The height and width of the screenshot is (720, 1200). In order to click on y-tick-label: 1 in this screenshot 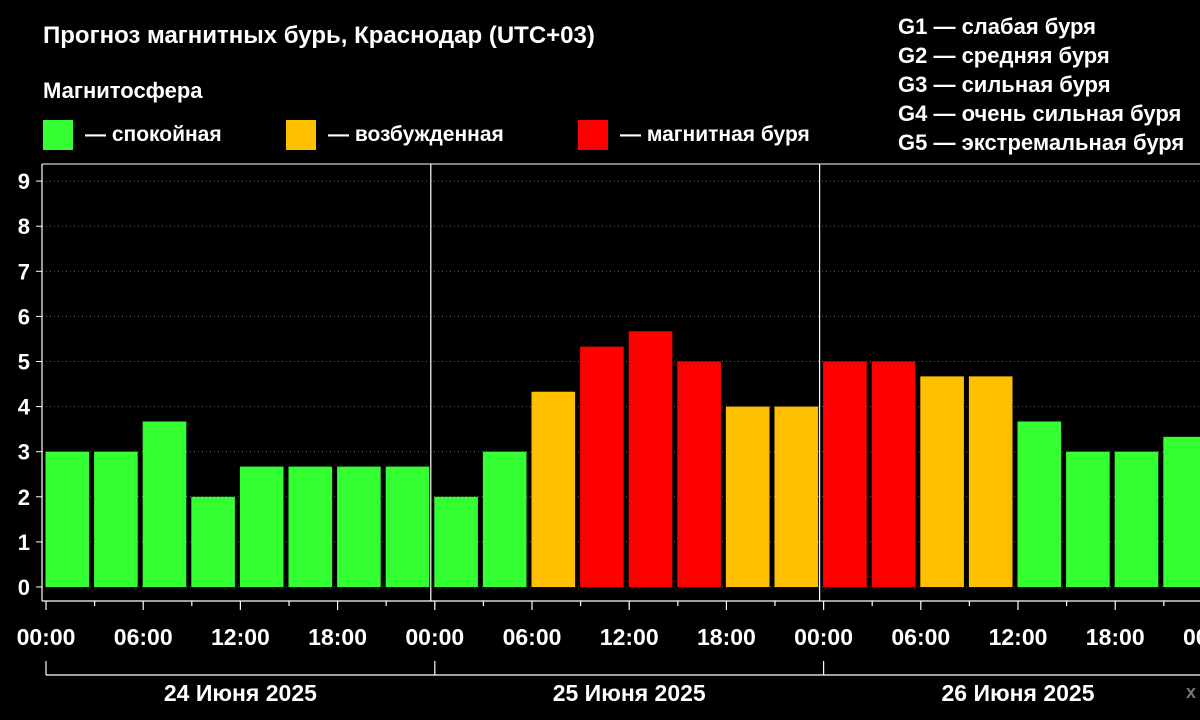, I will do `click(24, 542)`.